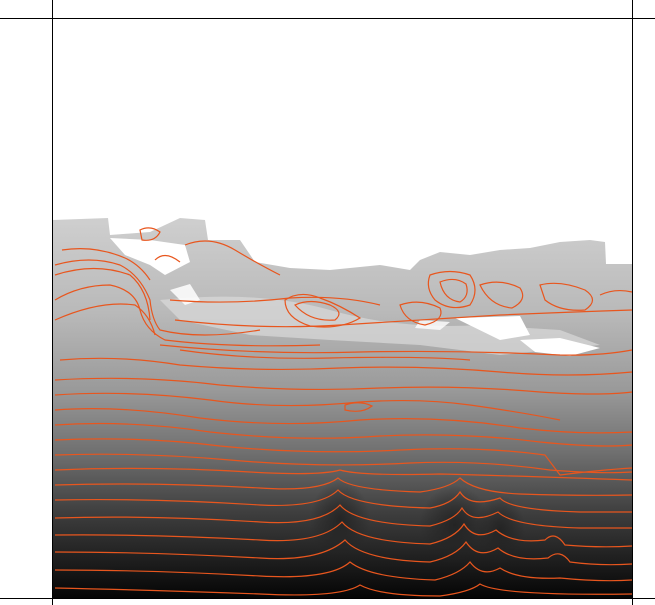 Image resolution: width=655 pixels, height=605 pixels. I want to click on light-patch, so click(380, 325).